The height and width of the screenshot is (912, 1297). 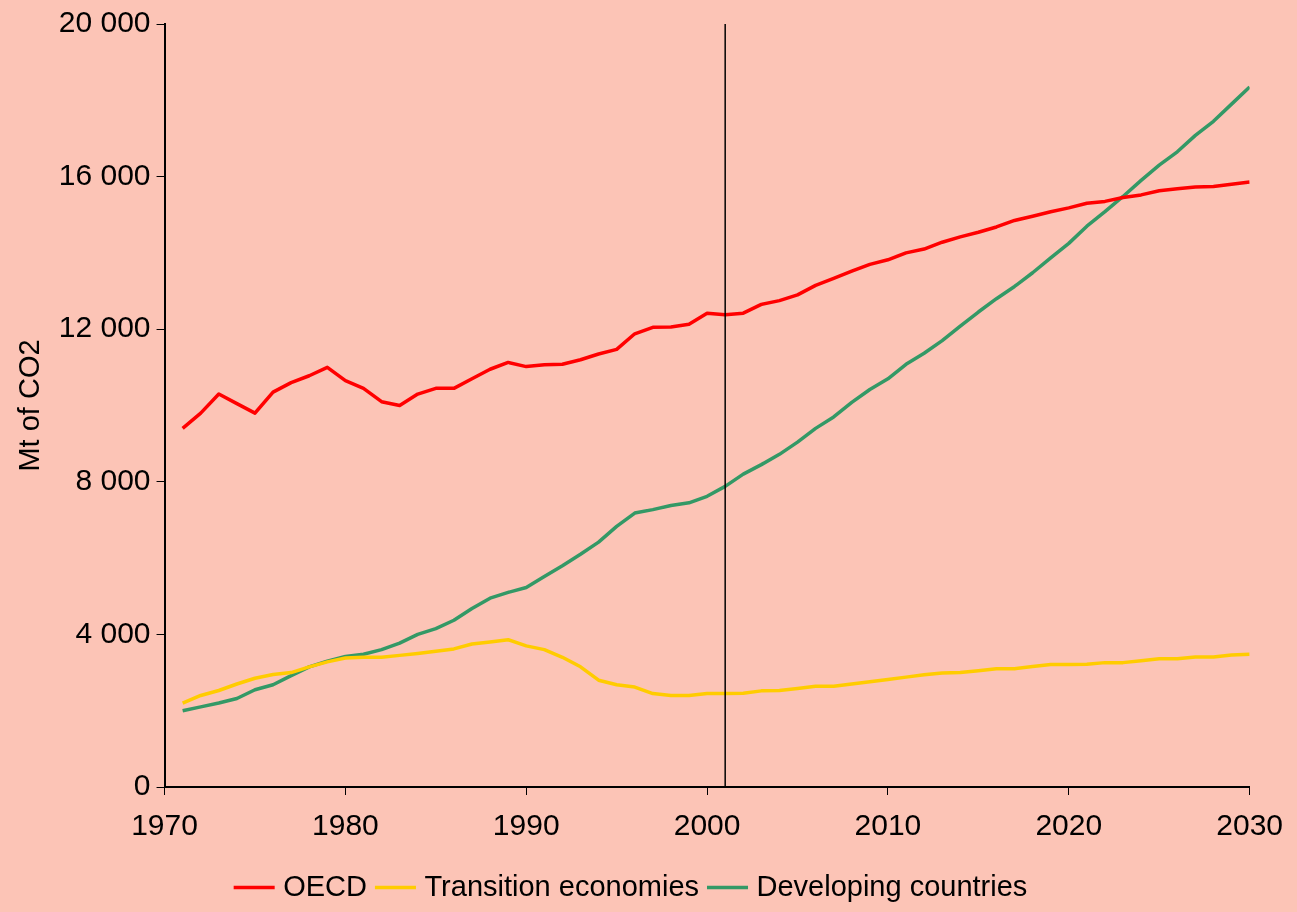 I want to click on x-tick-label: 2030, so click(x=1250, y=825).